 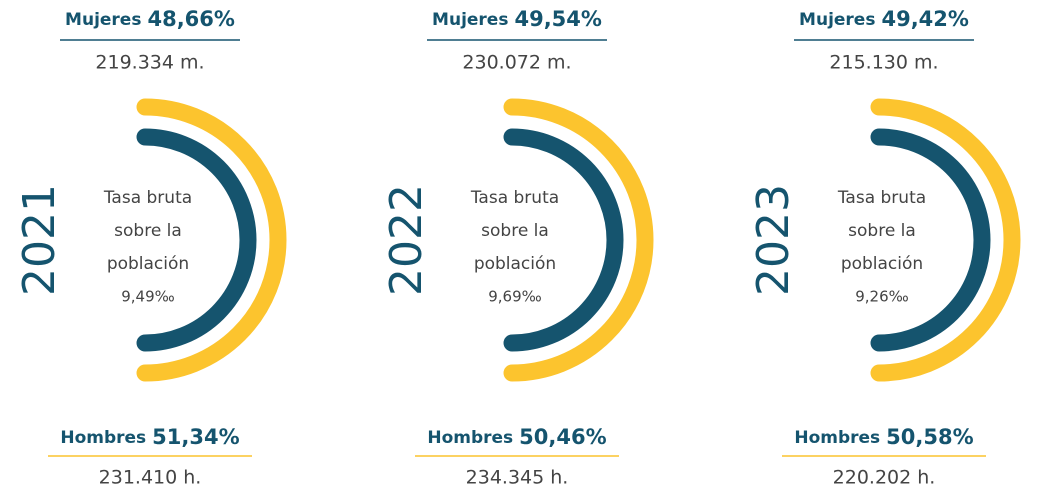 What do you see at coordinates (516, 63) in the screenshot?
I see `women-count: 230.072 m.` at bounding box center [516, 63].